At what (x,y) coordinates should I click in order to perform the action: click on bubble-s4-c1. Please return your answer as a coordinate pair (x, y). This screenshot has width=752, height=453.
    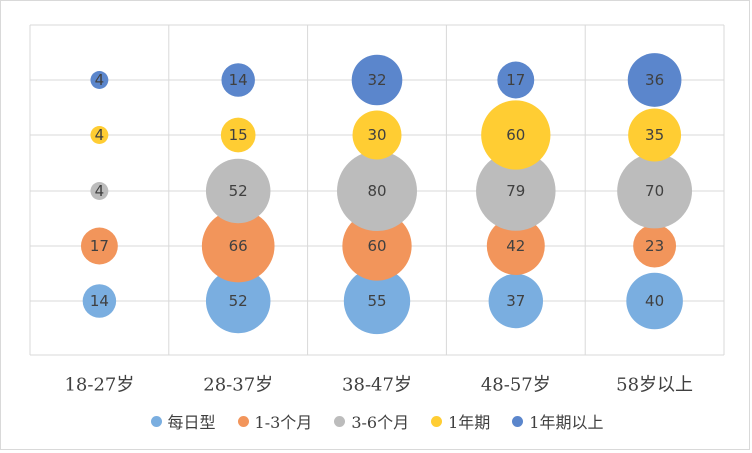
    Looking at the image, I should click on (238, 80).